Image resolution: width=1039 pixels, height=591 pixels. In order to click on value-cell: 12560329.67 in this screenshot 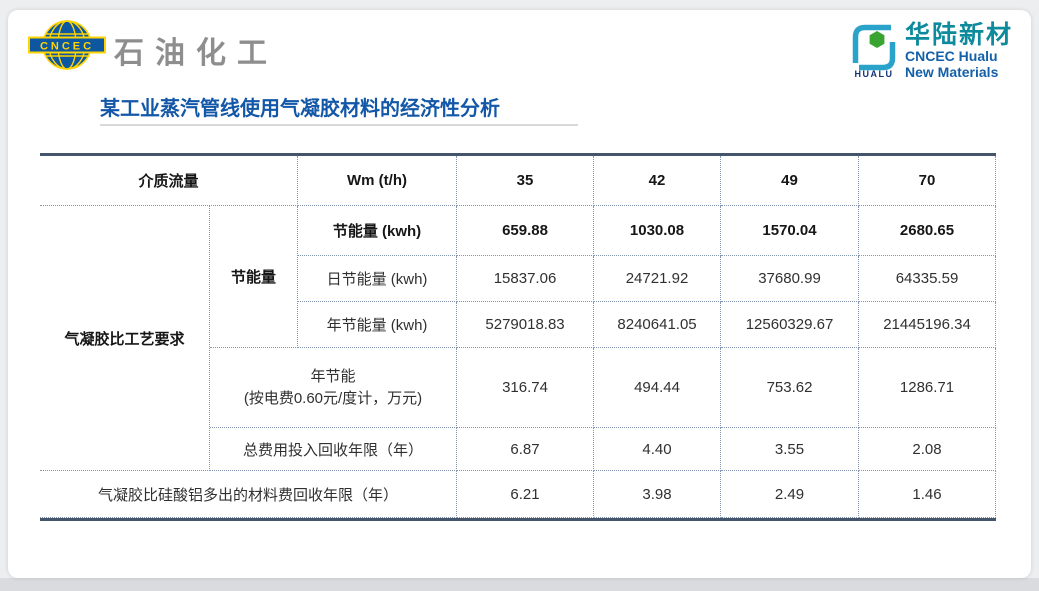, I will do `click(790, 325)`.